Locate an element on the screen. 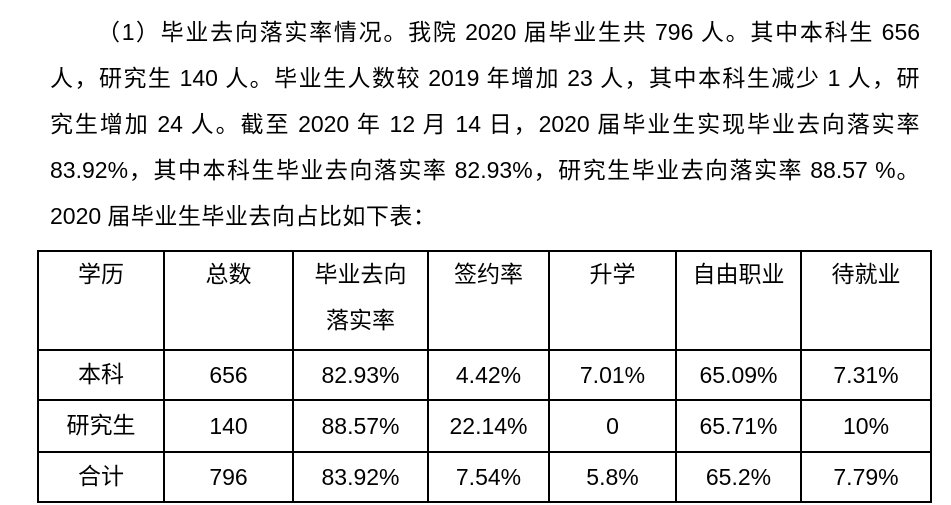  header-cell-freelance: 自由职业 is located at coordinates (738, 300).